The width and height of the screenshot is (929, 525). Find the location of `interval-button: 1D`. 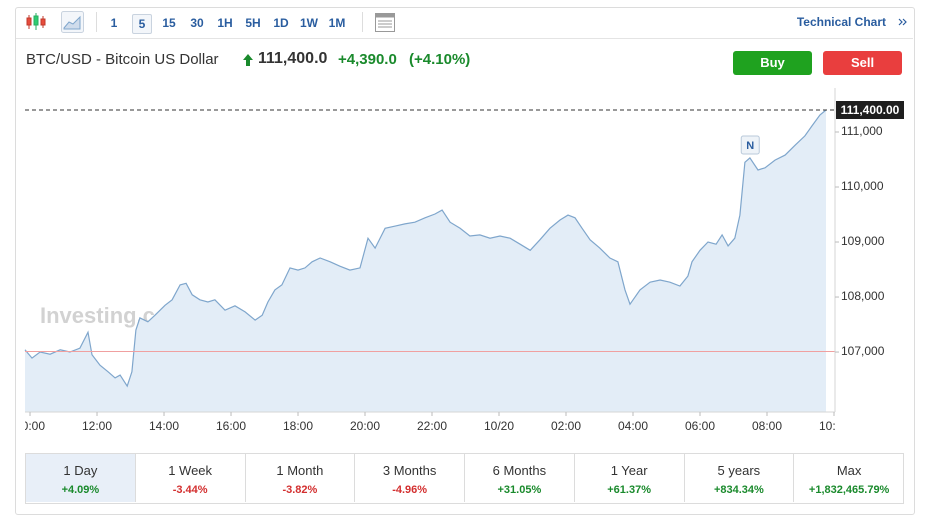

interval-button: 1D is located at coordinates (281, 23).